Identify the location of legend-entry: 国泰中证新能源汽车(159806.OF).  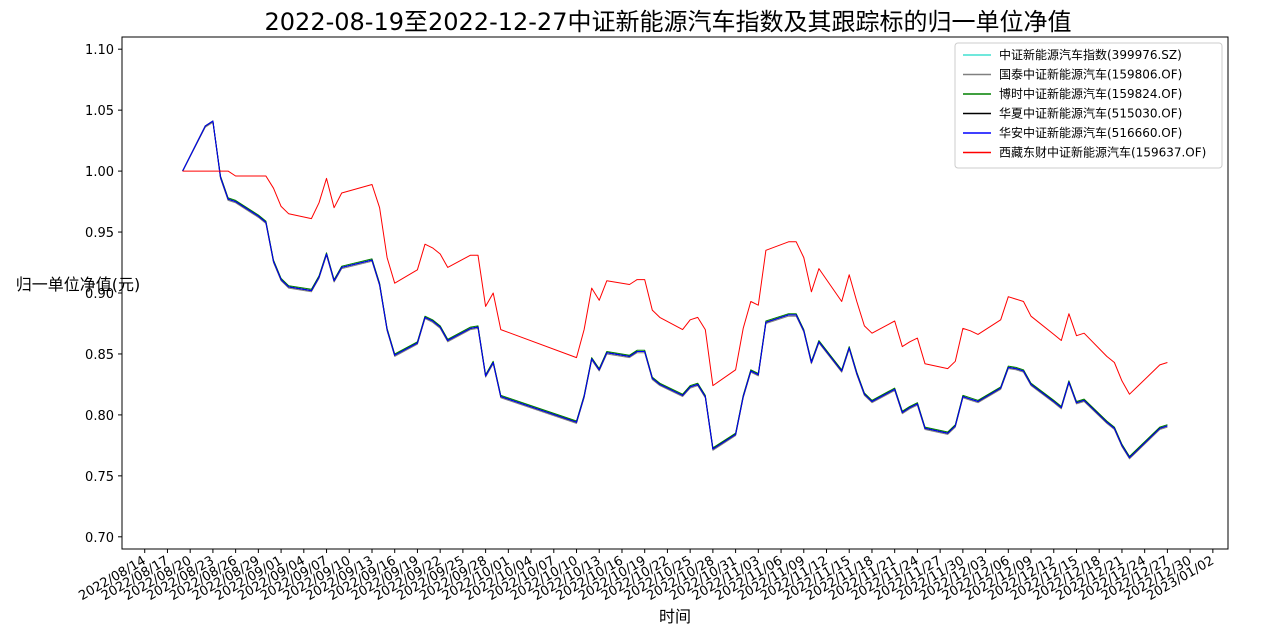
(1090, 74).